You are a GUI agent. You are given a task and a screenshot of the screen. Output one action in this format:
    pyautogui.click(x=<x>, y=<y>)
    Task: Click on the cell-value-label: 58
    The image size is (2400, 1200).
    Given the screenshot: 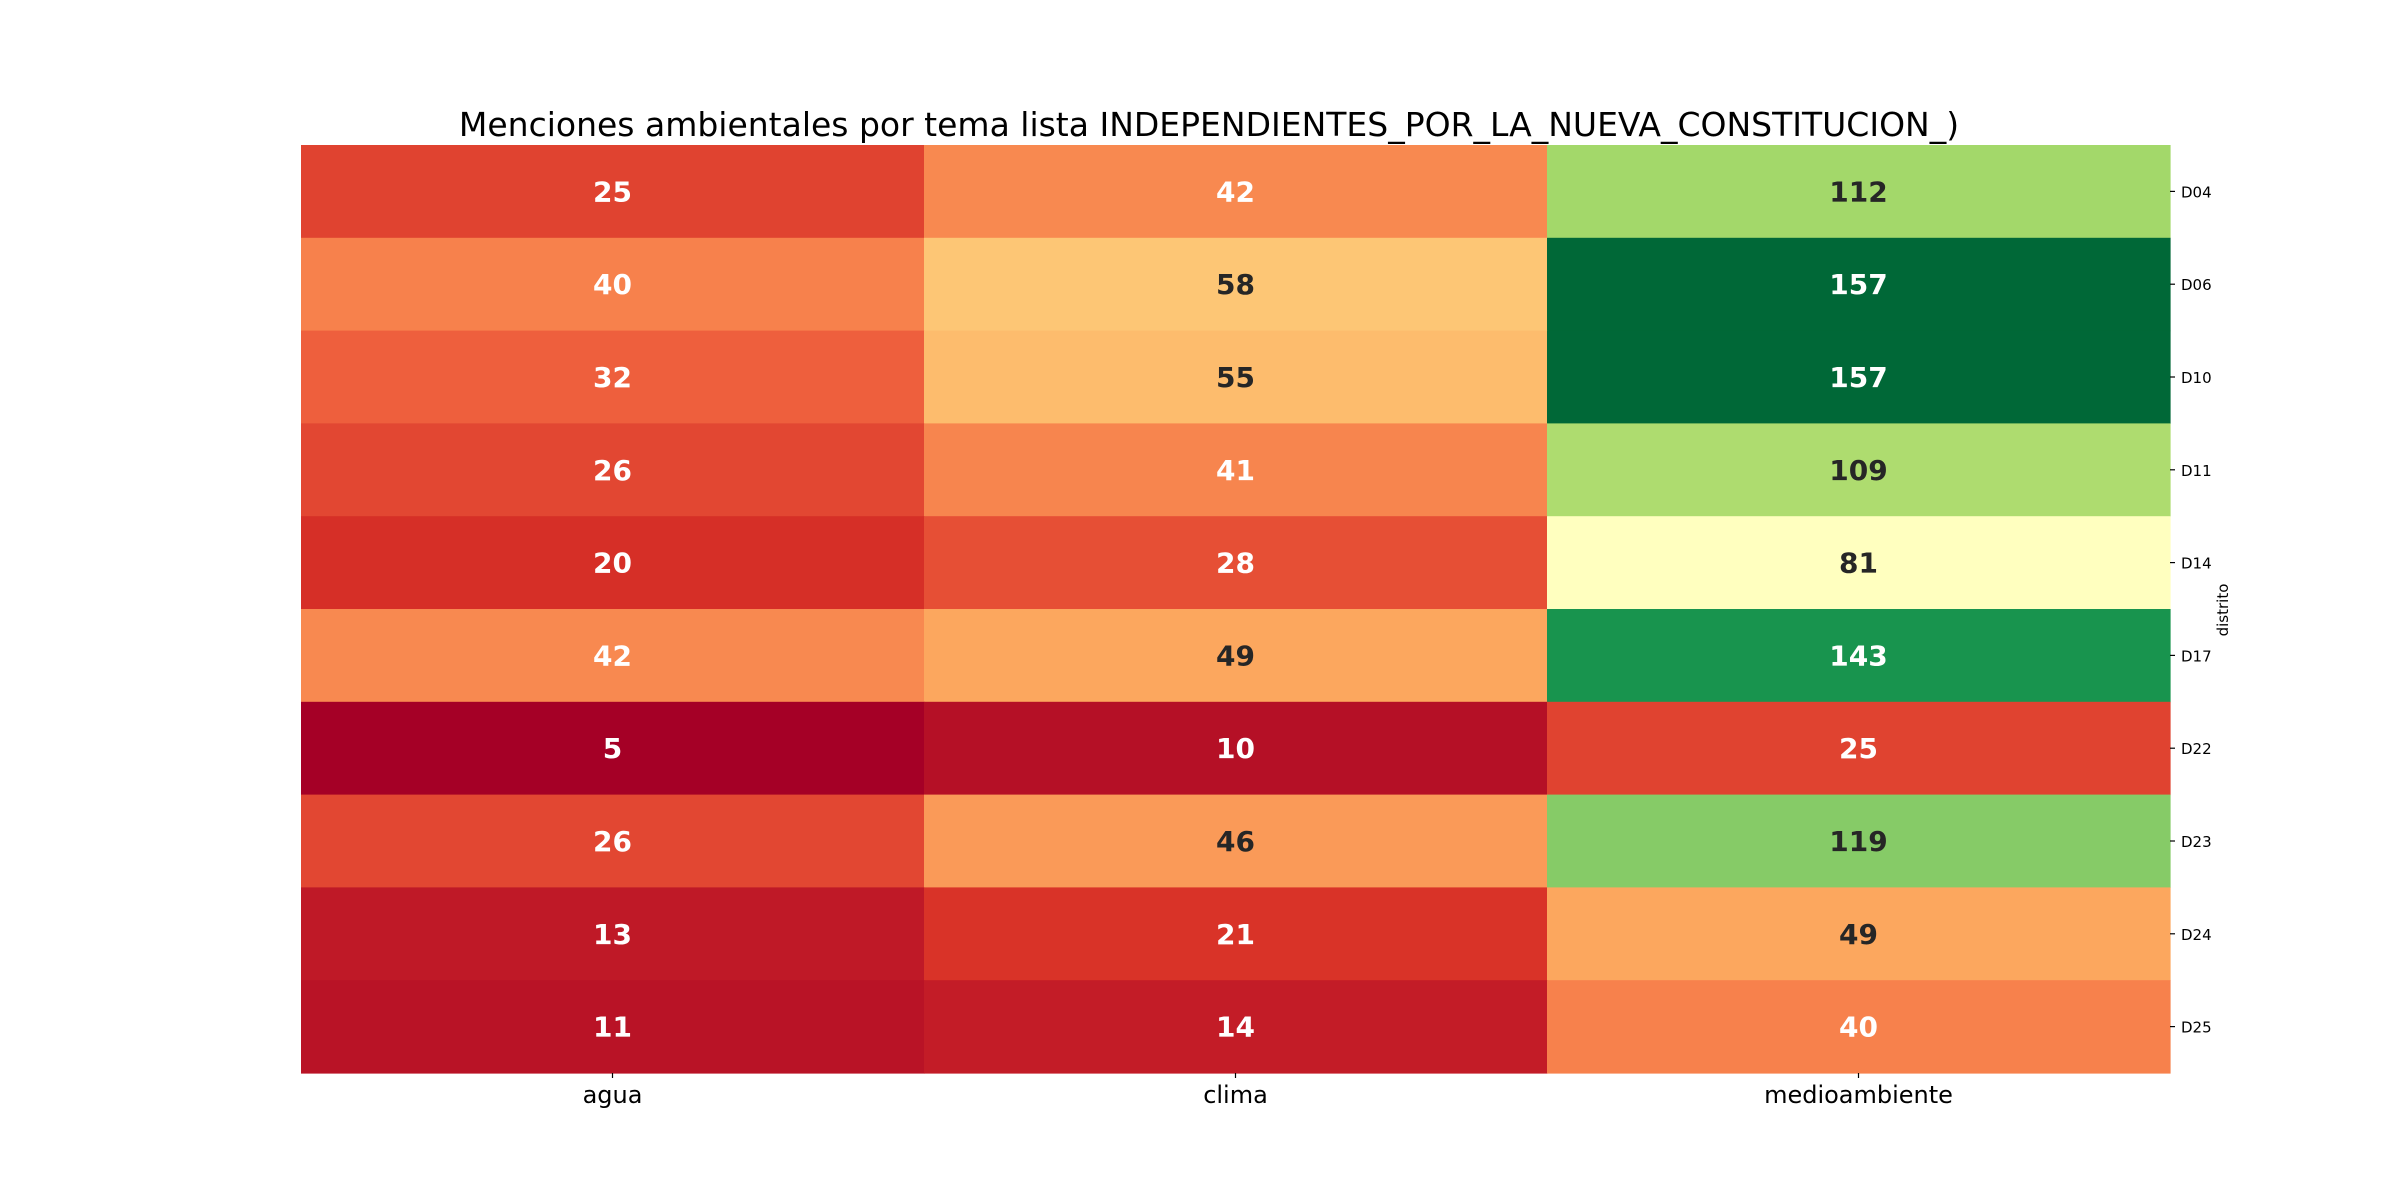 What is the action you would take?
    pyautogui.click(x=1235, y=284)
    